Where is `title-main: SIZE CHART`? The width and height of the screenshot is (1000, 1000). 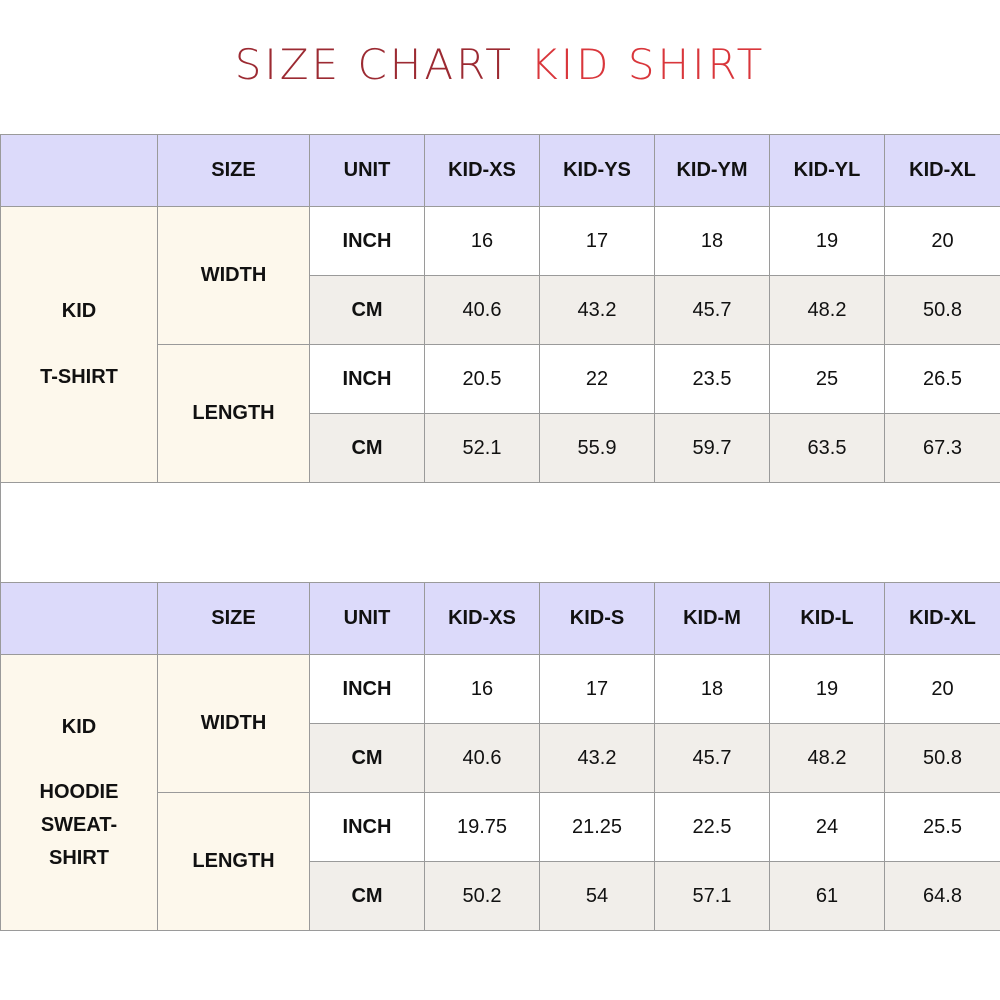
title-main: SIZE CHART is located at coordinates (374, 64).